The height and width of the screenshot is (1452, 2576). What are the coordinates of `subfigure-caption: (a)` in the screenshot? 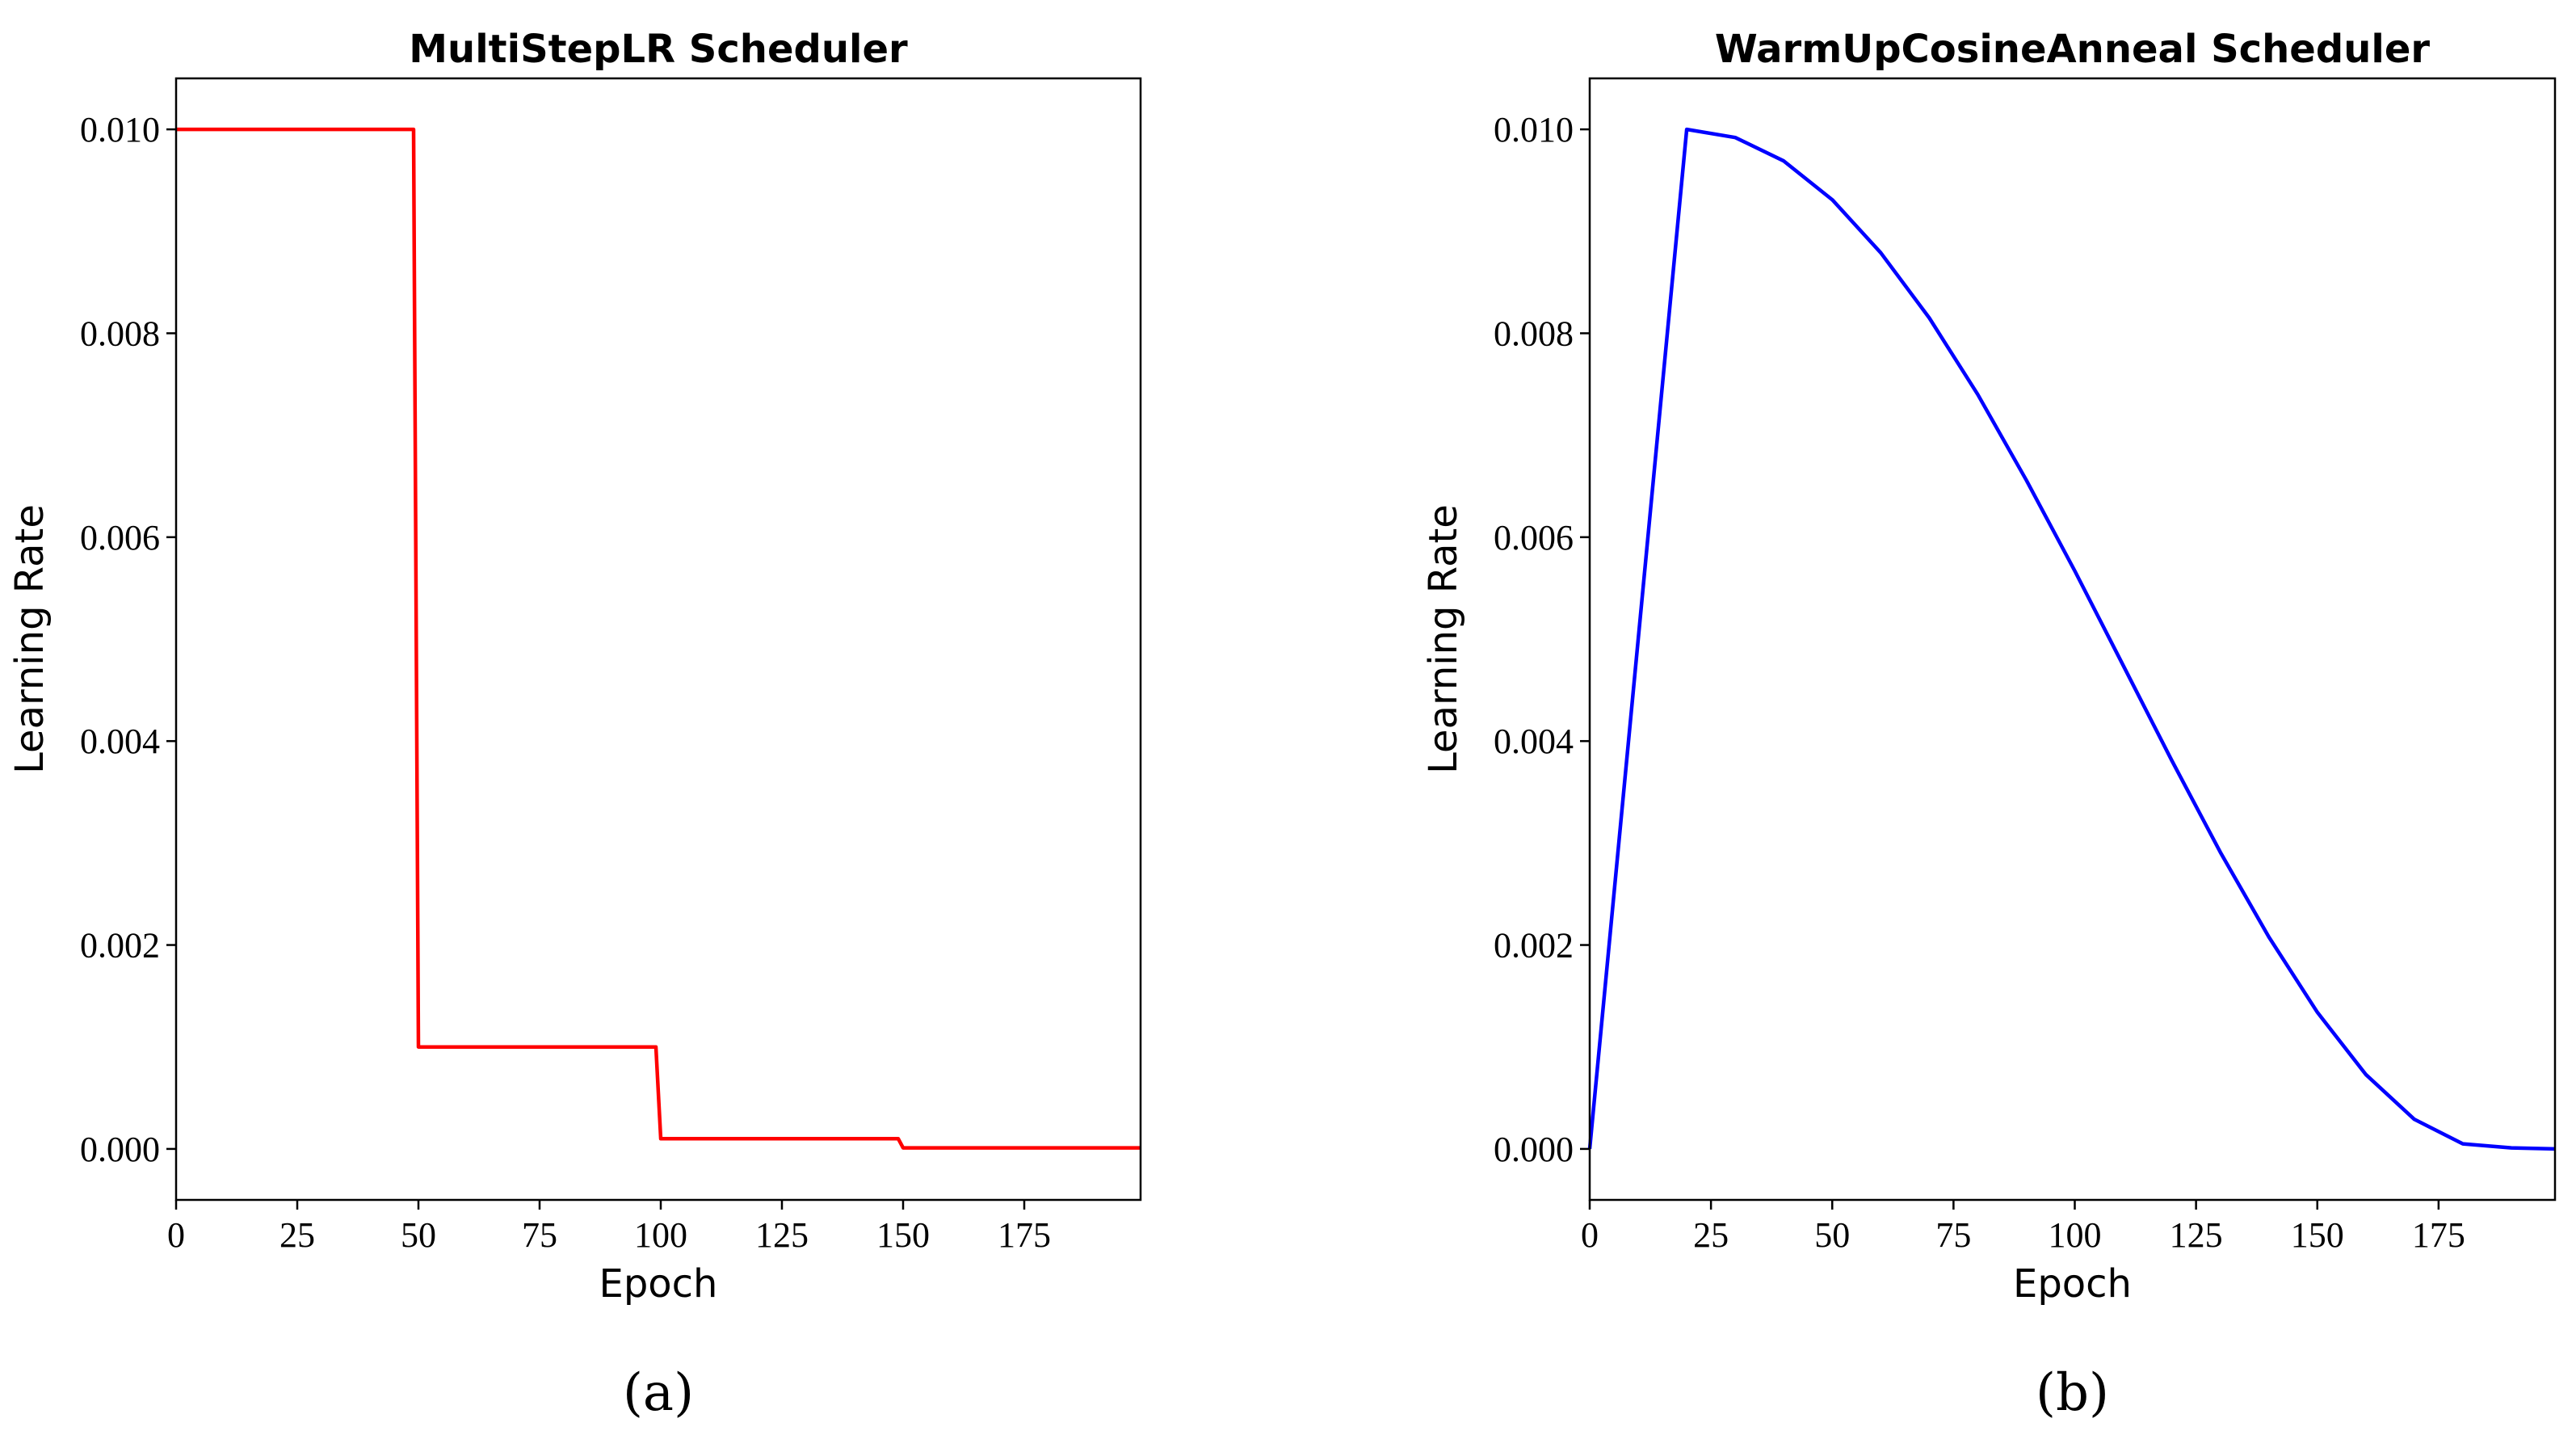 It's located at (659, 1393).